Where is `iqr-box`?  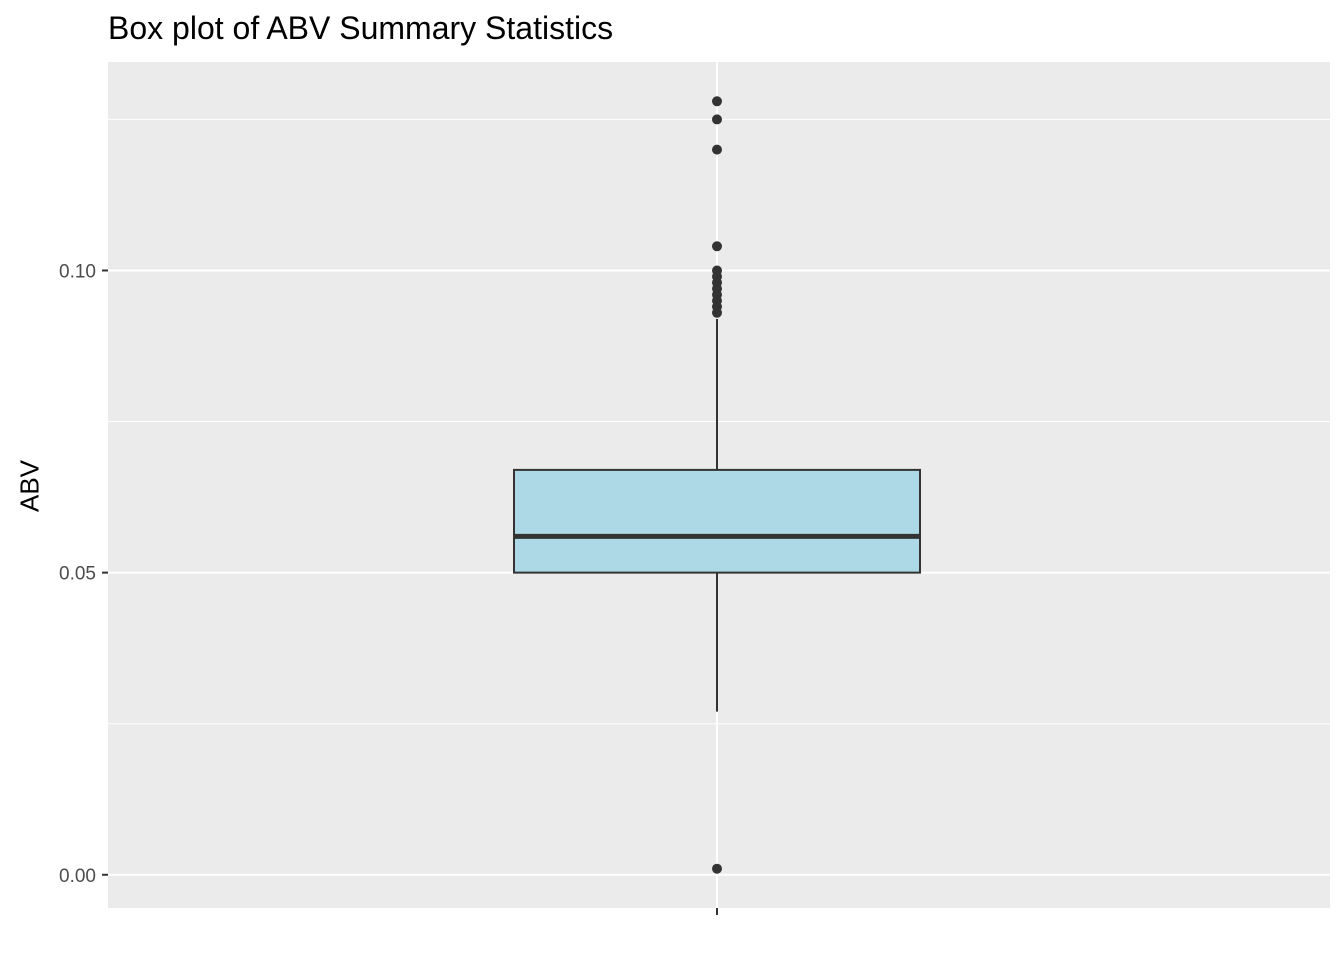 iqr-box is located at coordinates (717, 521).